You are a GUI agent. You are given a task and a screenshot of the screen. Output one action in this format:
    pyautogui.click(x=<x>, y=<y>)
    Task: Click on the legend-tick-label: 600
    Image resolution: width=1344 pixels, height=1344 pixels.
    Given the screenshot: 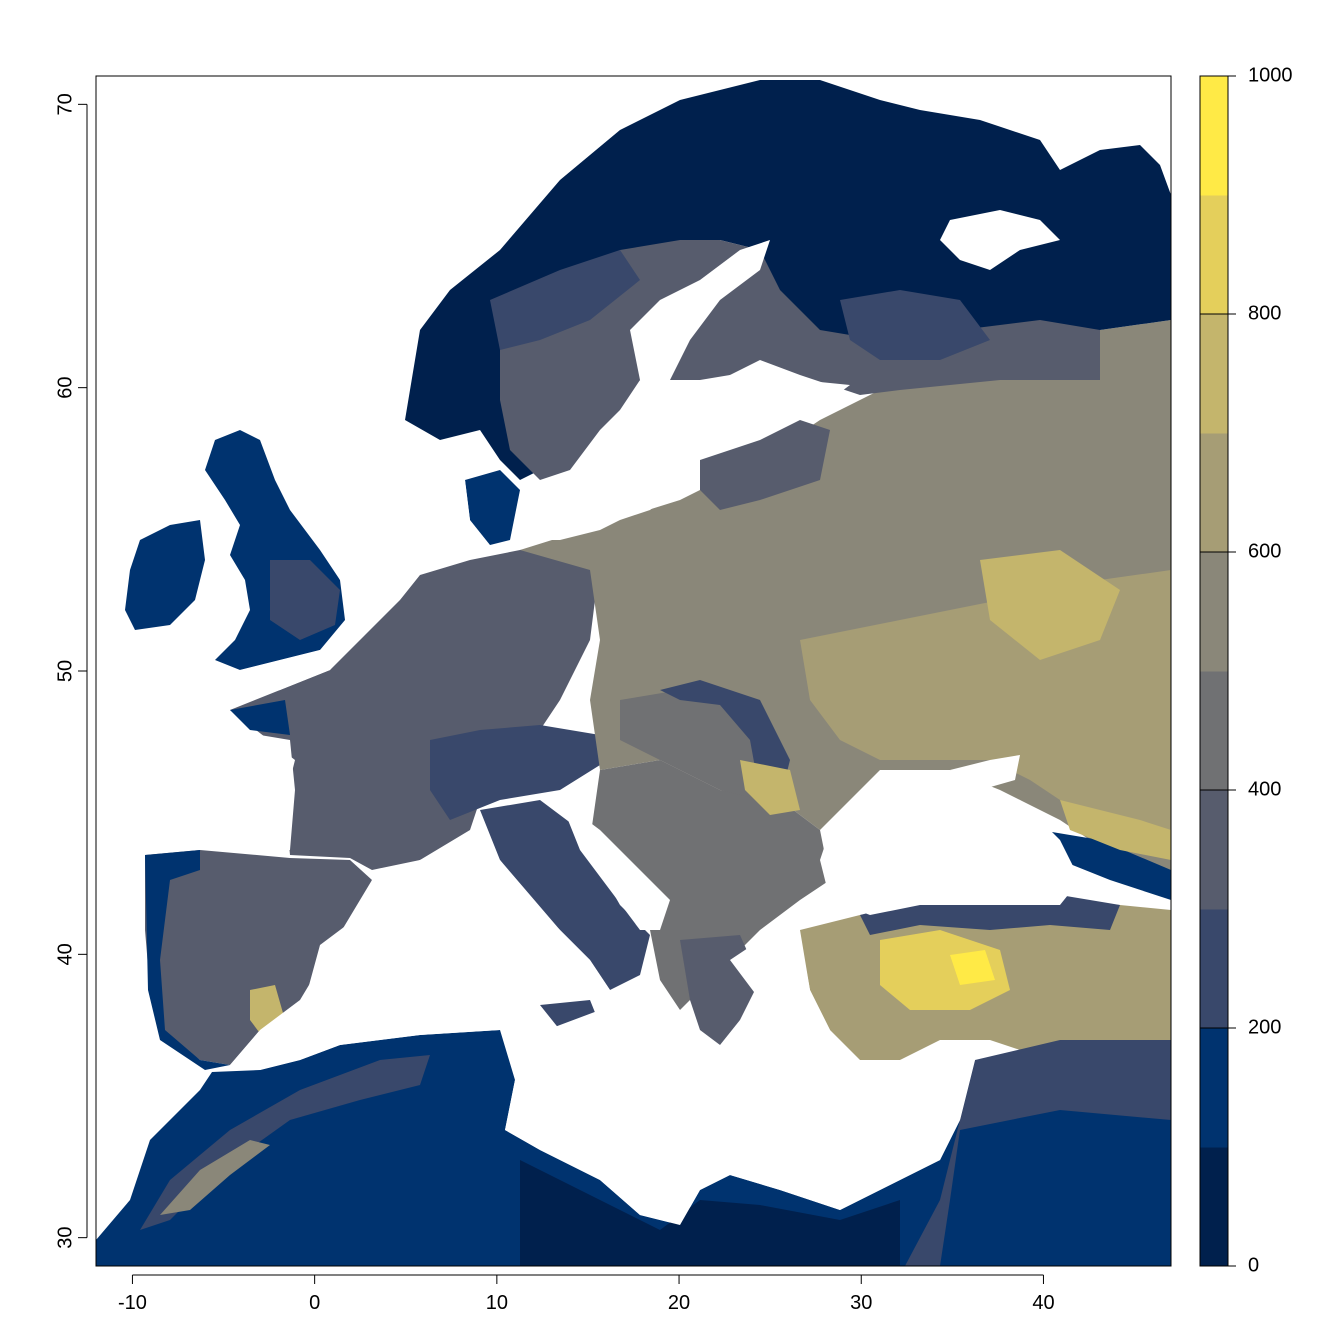 What is the action you would take?
    pyautogui.click(x=1264, y=551)
    